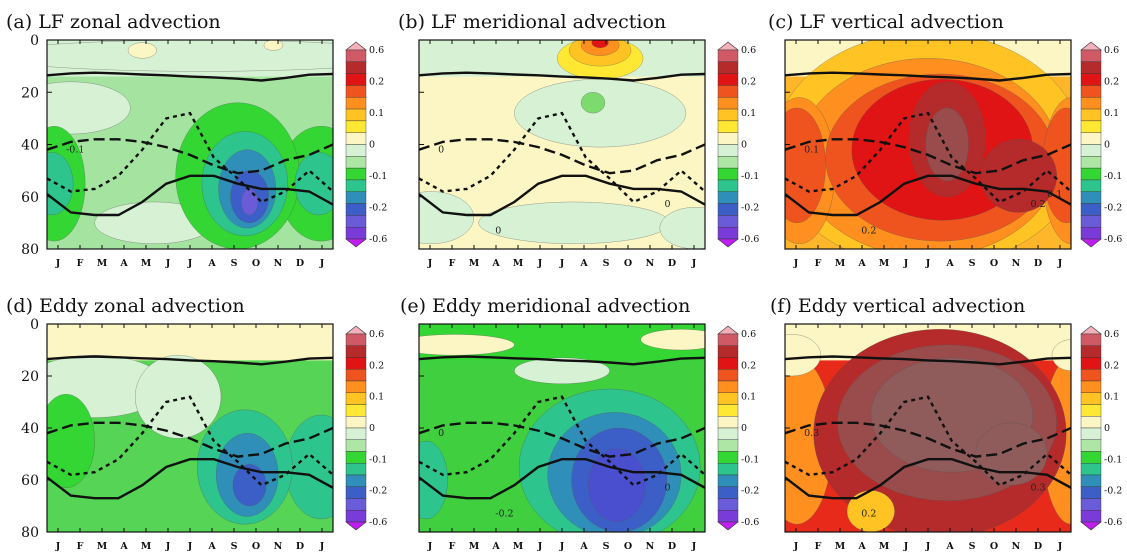 This screenshot has height=555, width=1127. I want to click on colorbar-label: -0.2, so click(750, 208).